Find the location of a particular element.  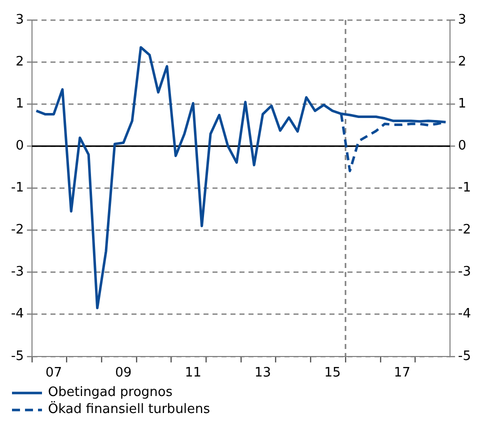

y2-tick-label: 0 is located at coordinates (462, 146).